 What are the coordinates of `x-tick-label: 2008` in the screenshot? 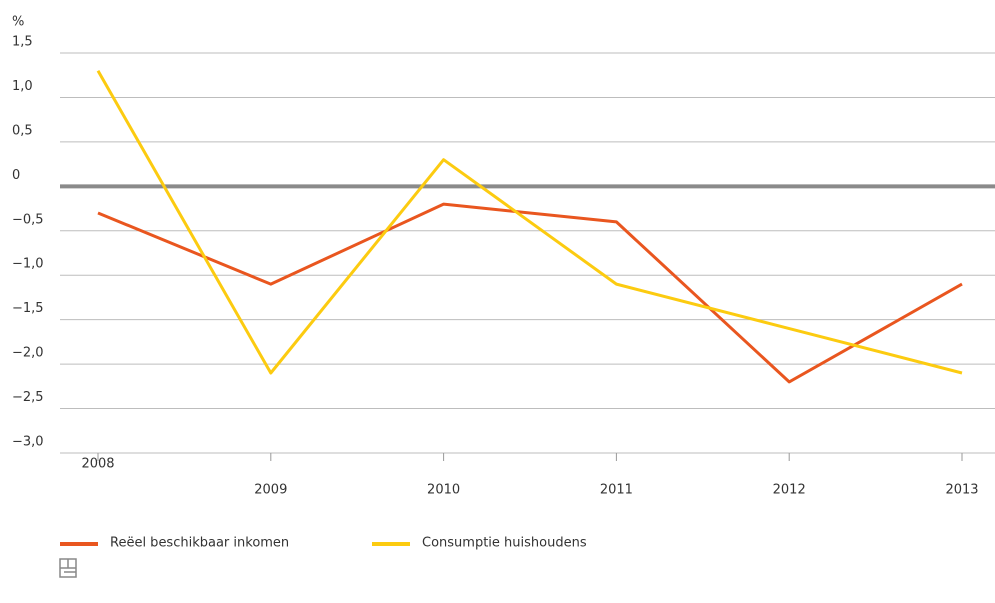 It's located at (97, 464).